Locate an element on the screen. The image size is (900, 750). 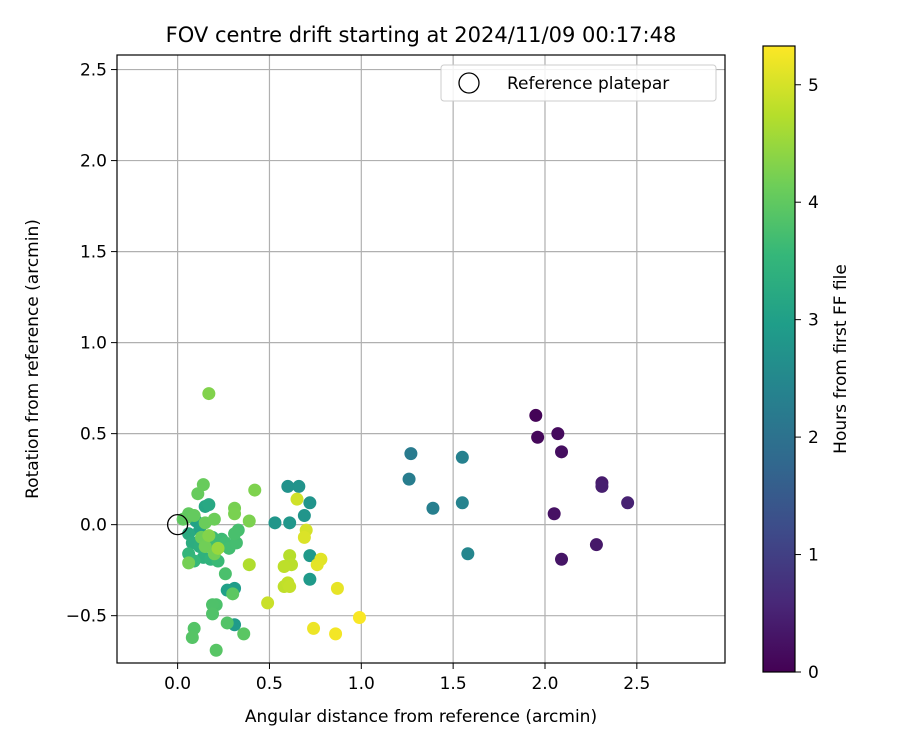
legend-box is located at coordinates (578, 83).